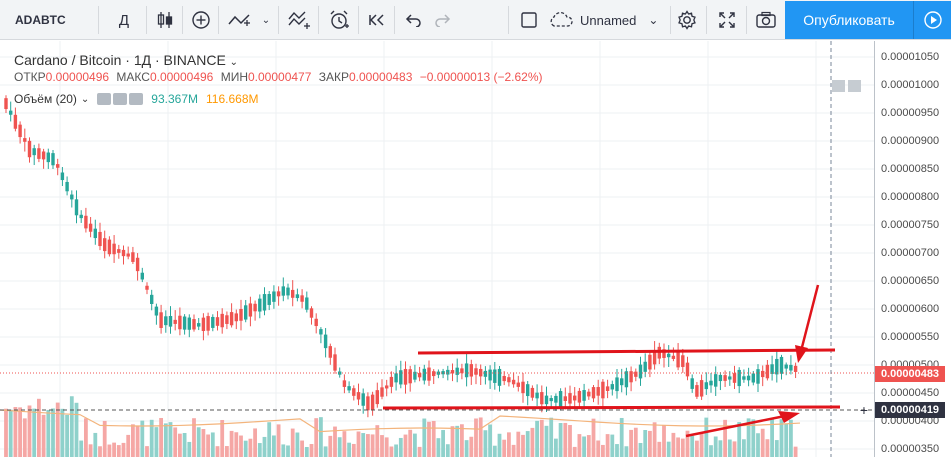 The height and width of the screenshot is (457, 951). I want to click on fib-icon, so click(299, 20).